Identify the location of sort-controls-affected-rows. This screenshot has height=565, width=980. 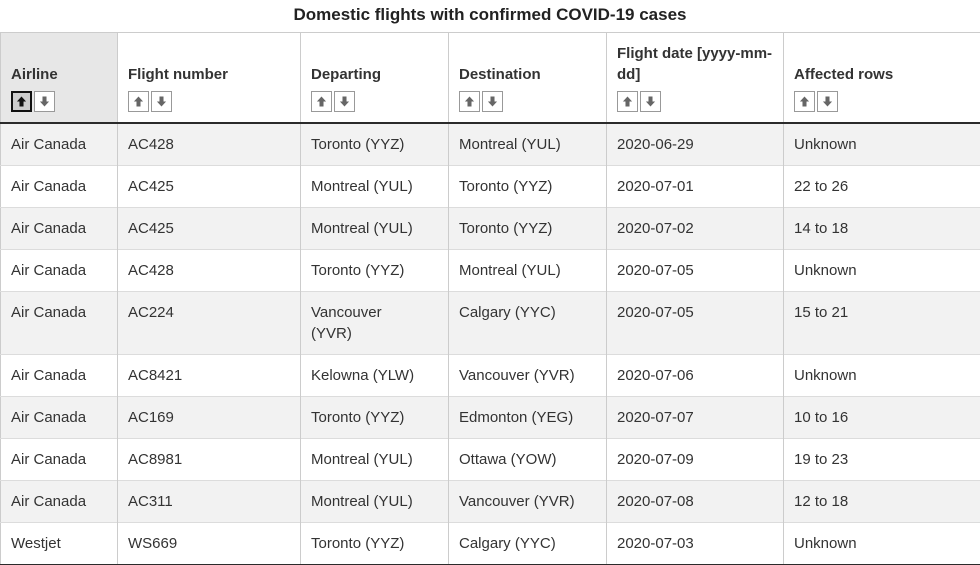
(882, 101).